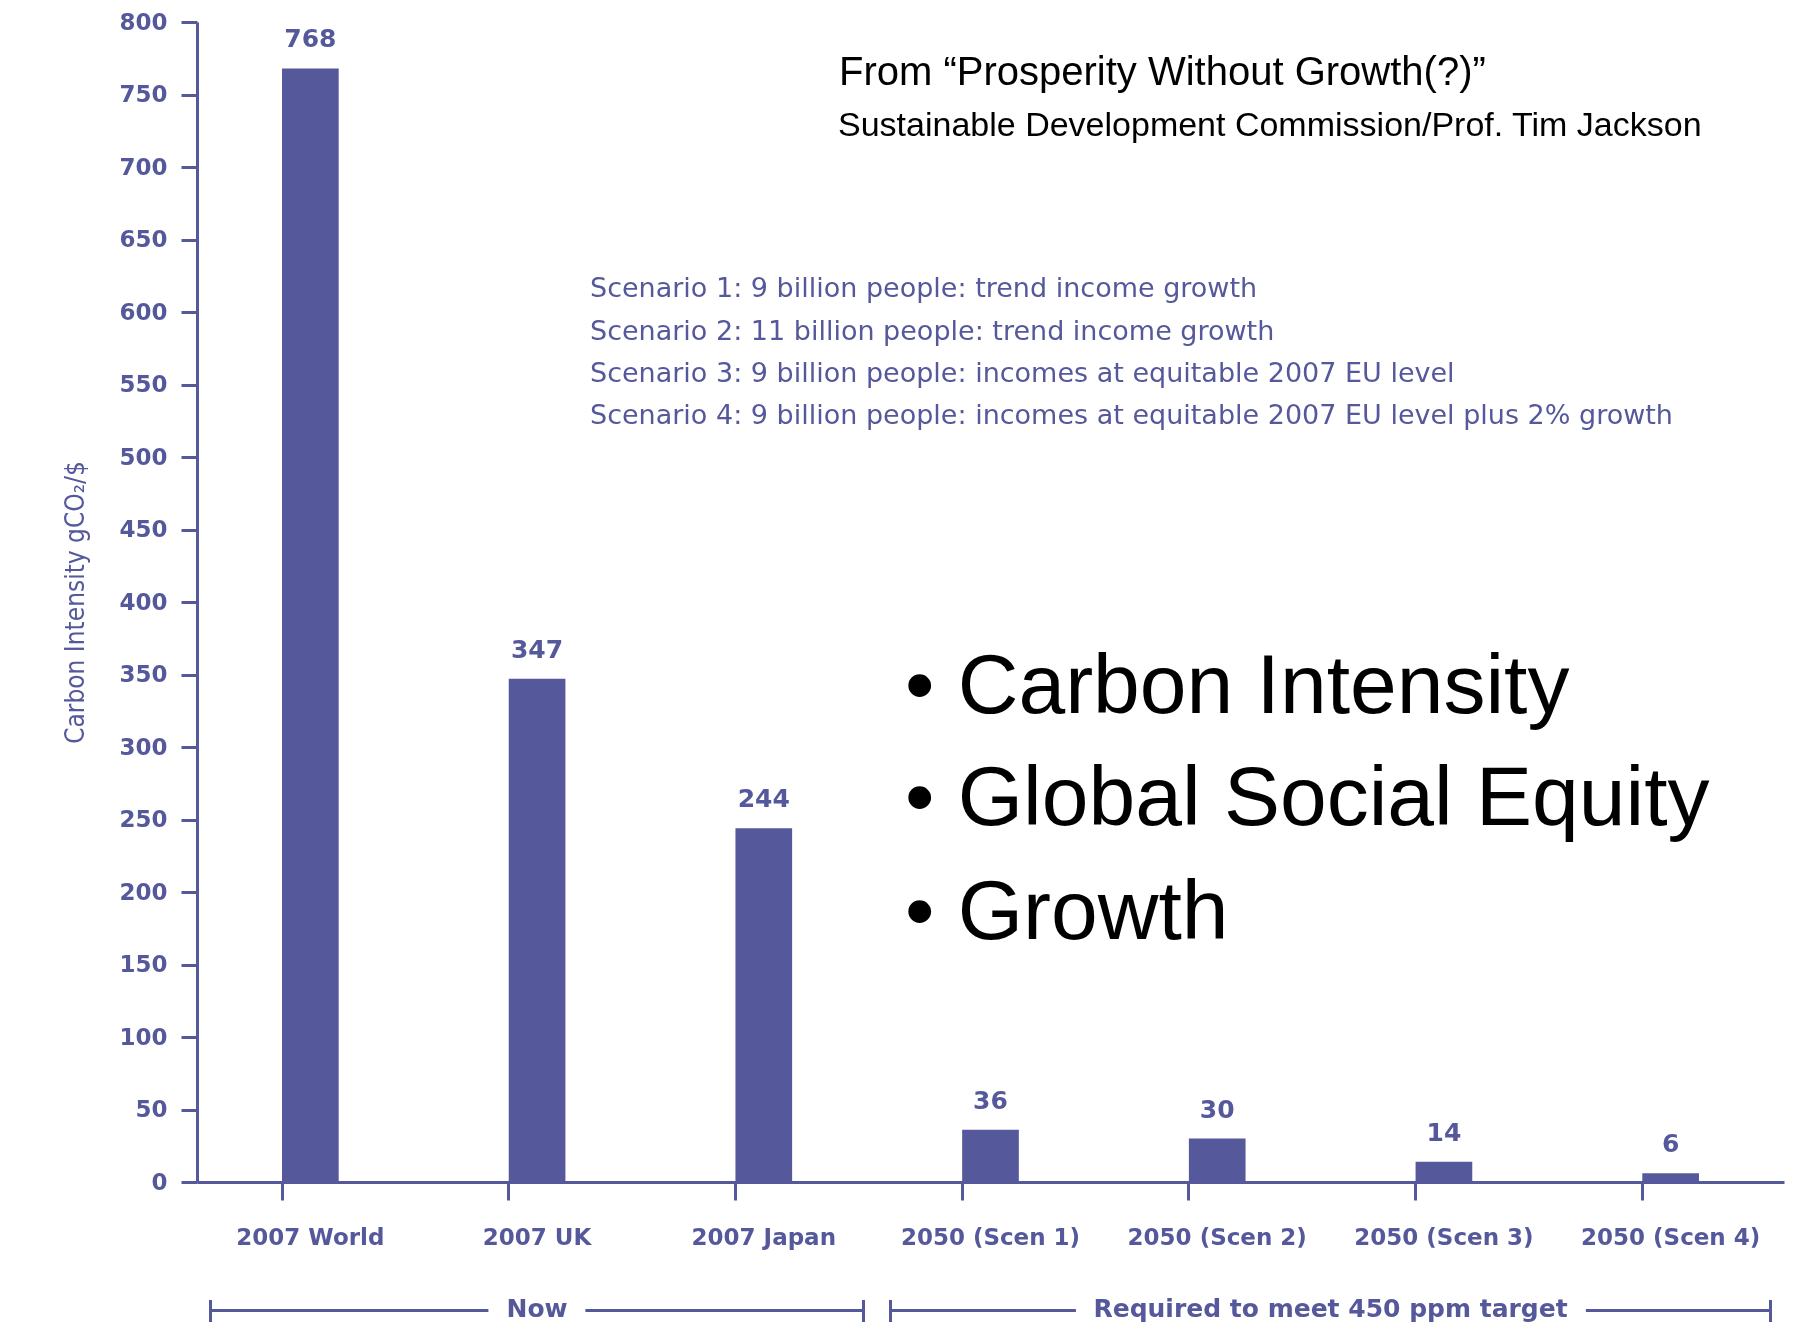 Image resolution: width=1814 pixels, height=1327 pixels. What do you see at coordinates (1217, 1236) in the screenshot?
I see `x-tick-label: 2050 (Scen 2)` at bounding box center [1217, 1236].